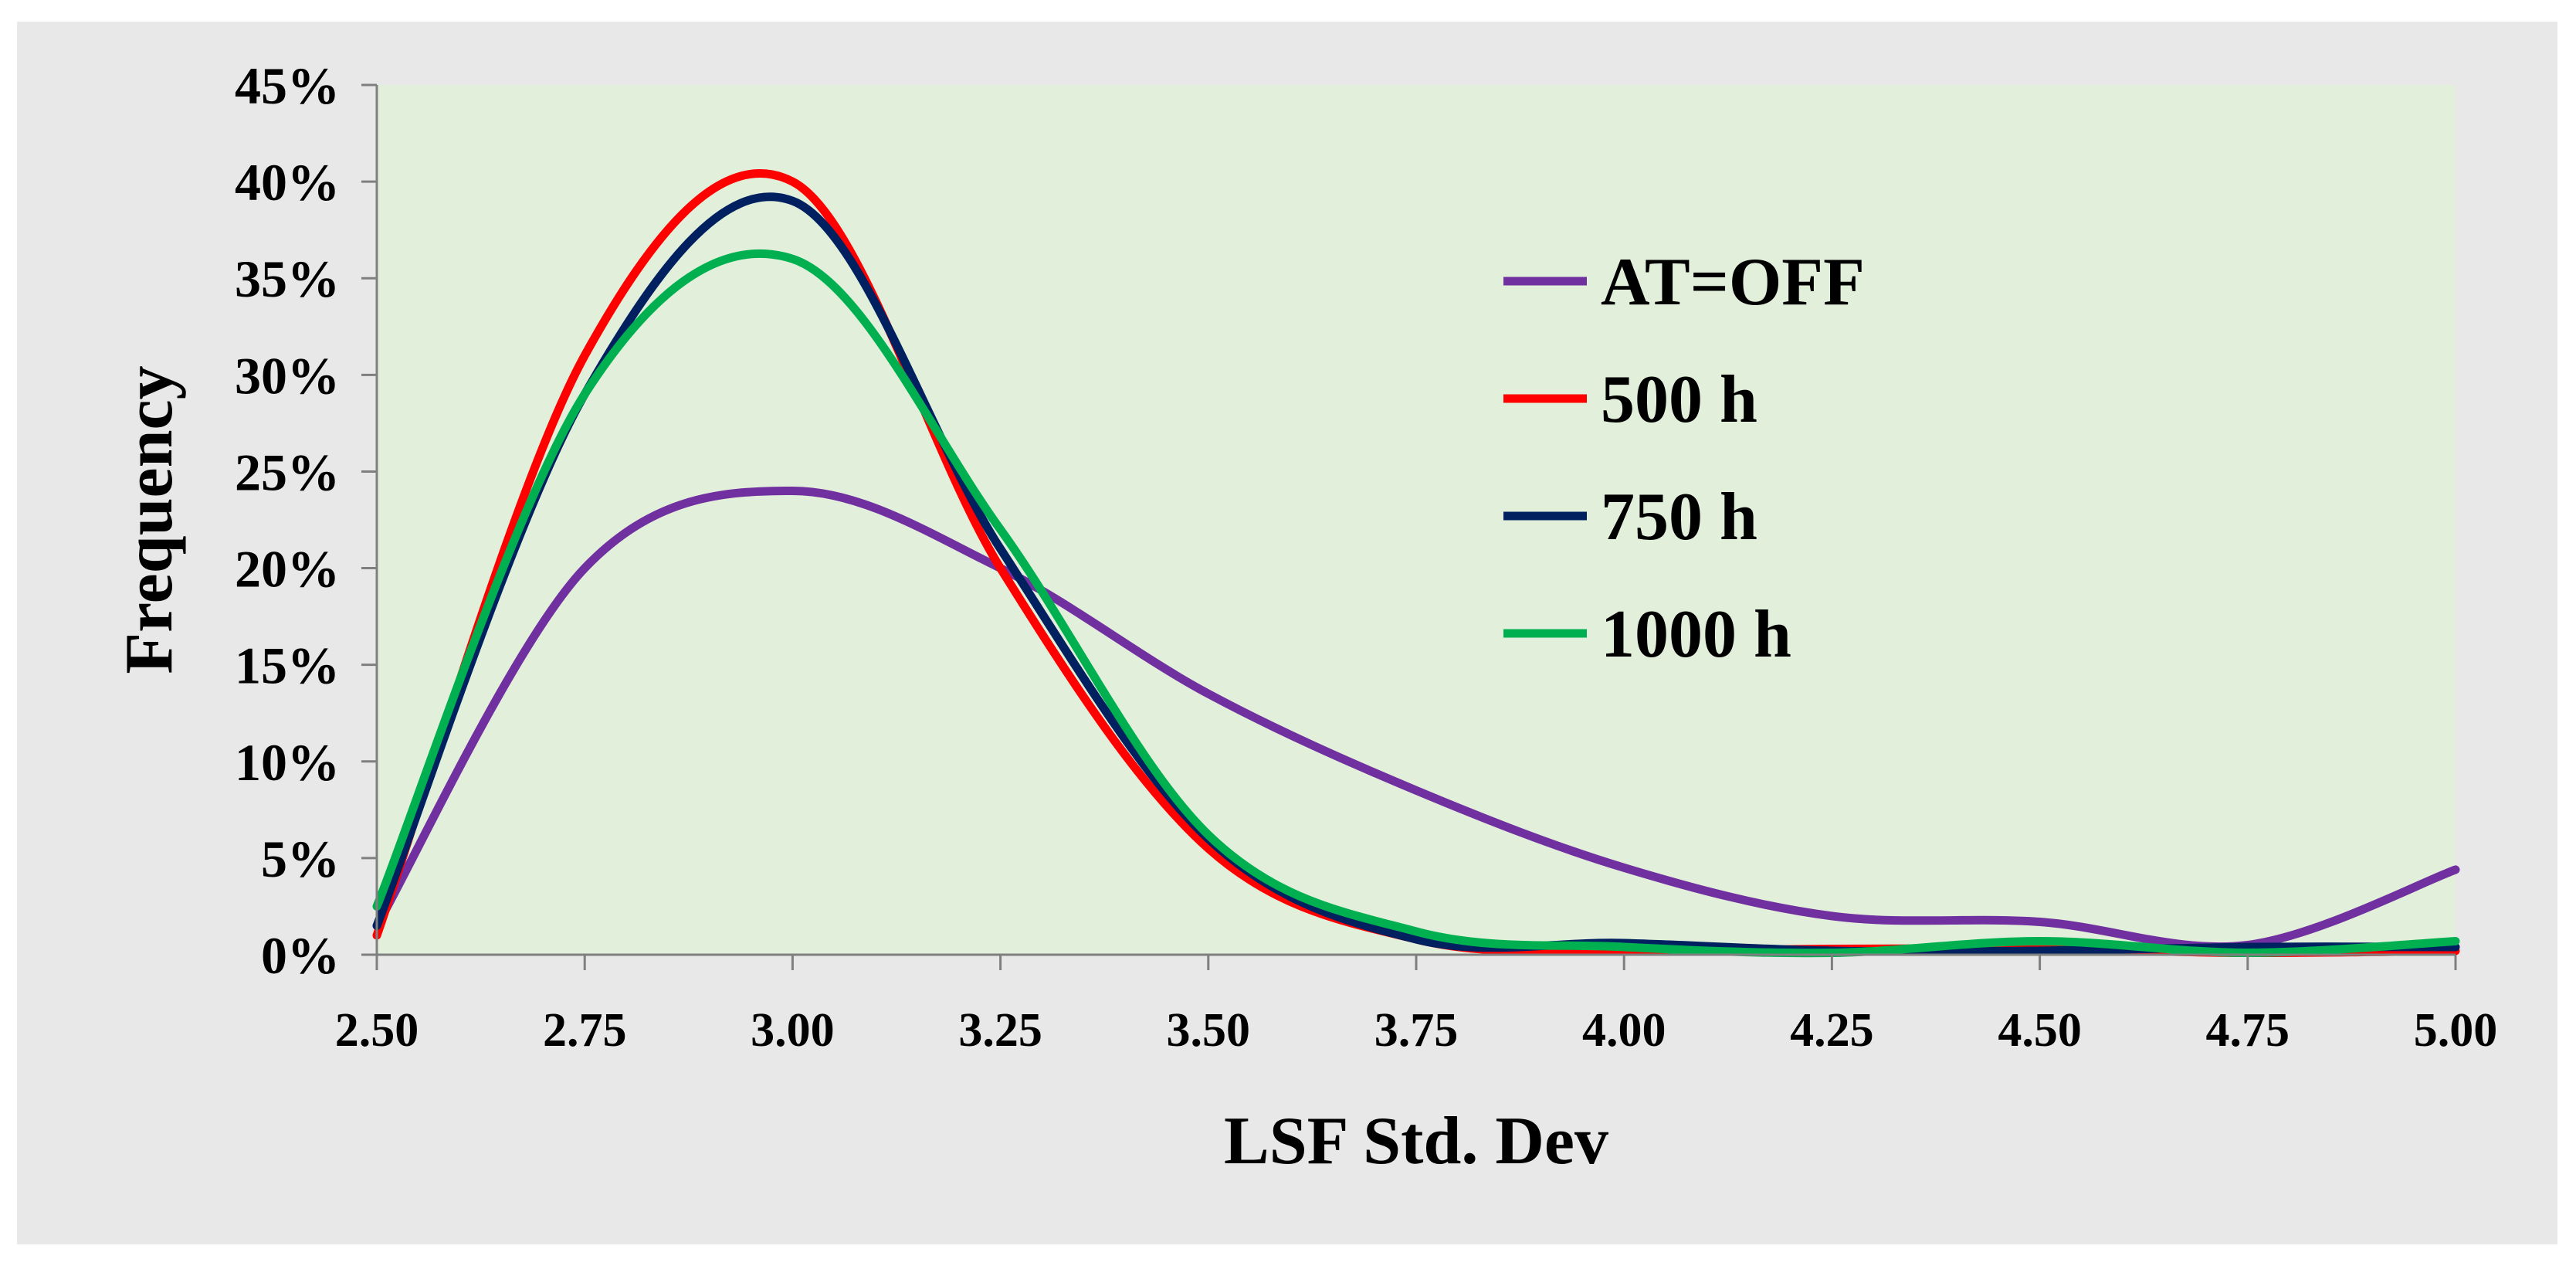 This screenshot has height=1266, width=2576. I want to click on y-tick-label: 0%, so click(300, 955).